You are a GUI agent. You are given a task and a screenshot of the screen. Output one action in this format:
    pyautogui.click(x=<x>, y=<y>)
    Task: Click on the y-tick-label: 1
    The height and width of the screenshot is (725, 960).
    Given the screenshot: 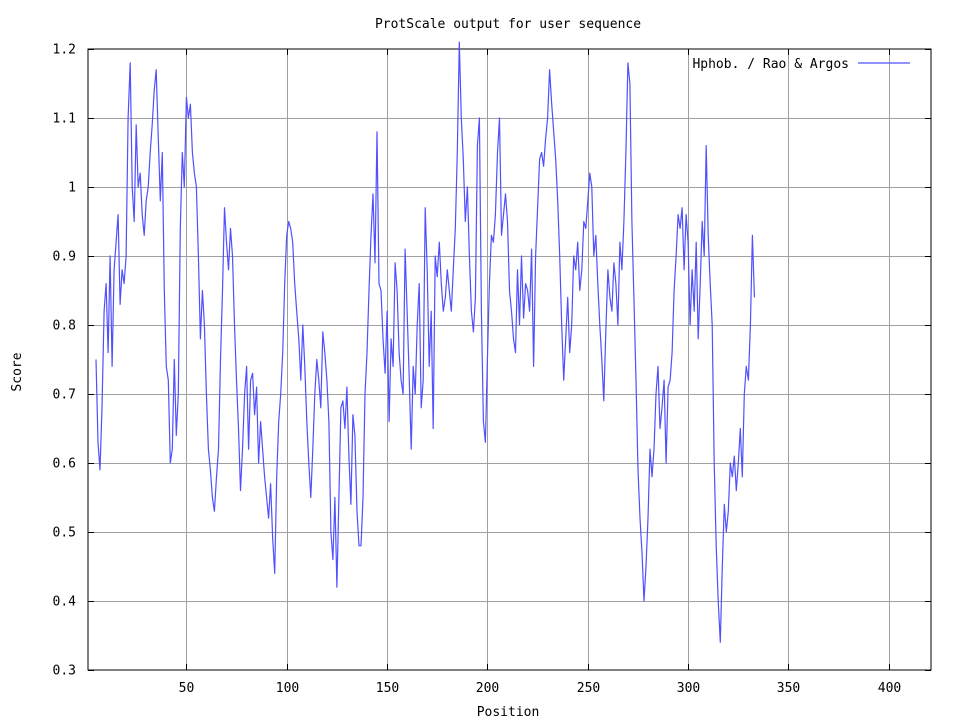 What is the action you would take?
    pyautogui.click(x=72, y=188)
    